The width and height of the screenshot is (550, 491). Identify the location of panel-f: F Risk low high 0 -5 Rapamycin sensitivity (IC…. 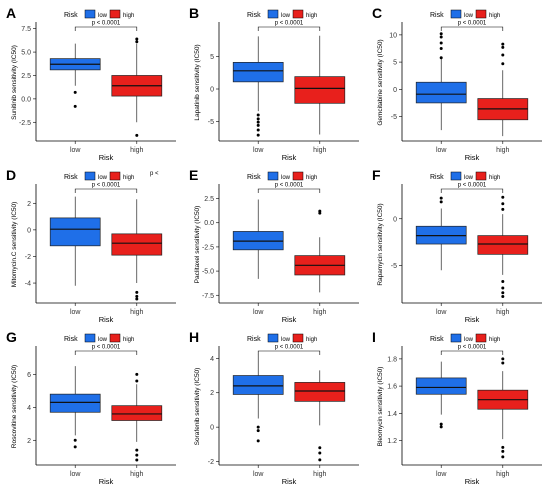
(457, 245).